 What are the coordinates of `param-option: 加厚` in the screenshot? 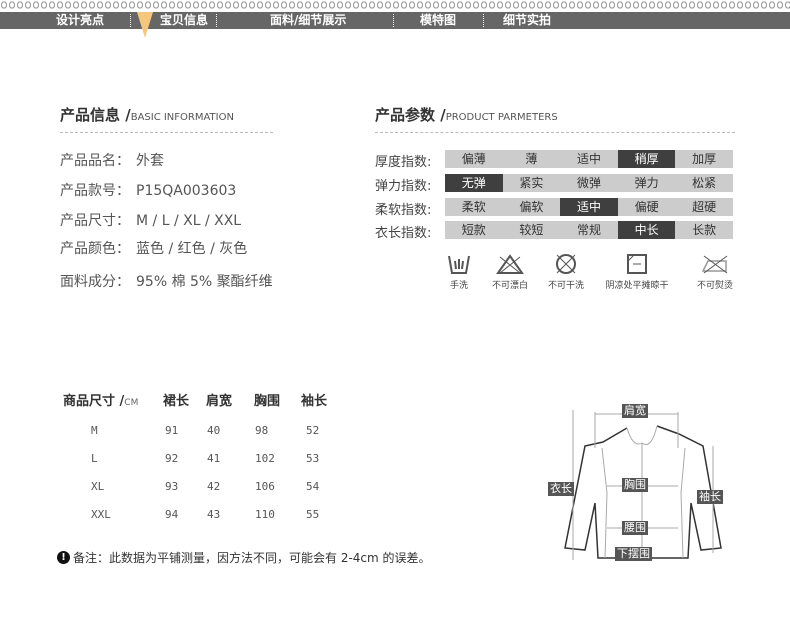 It's located at (704, 159).